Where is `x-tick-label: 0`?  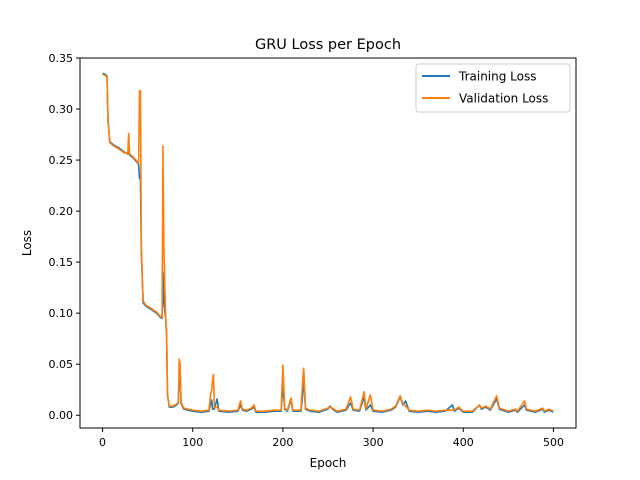
x-tick-label: 0 is located at coordinates (102, 442).